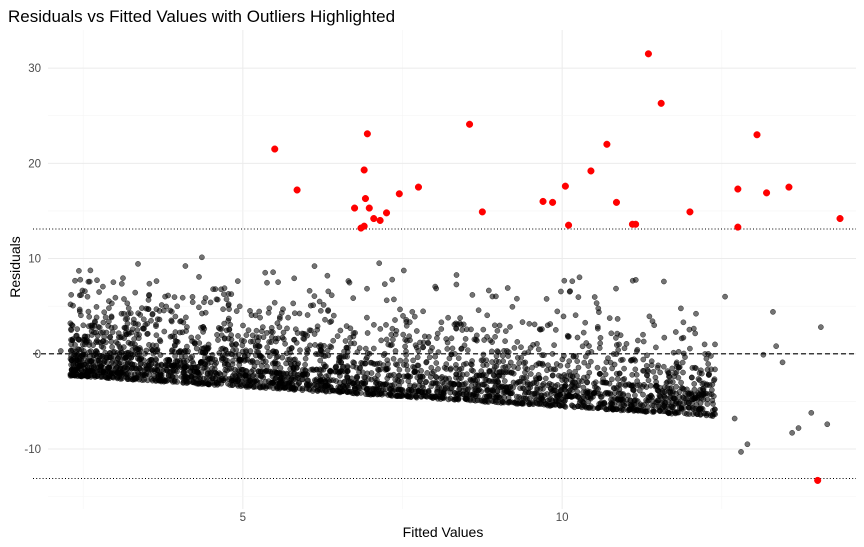  I want to click on outlier-point, so click(374, 219).